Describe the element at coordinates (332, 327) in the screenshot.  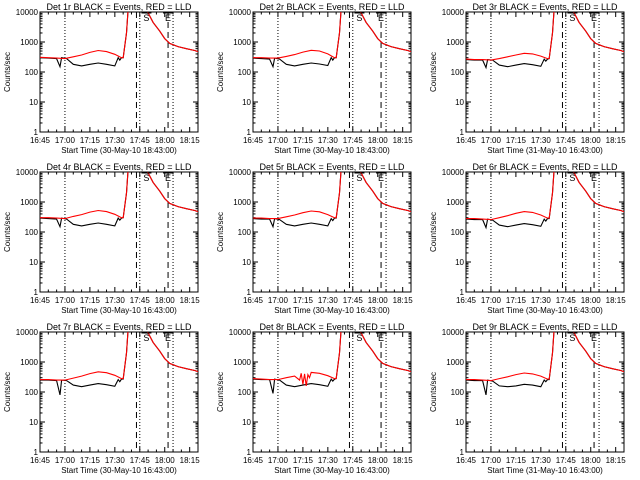
I see `panel-title: Det 8r BLACK = Events, RED = LLD` at that location.